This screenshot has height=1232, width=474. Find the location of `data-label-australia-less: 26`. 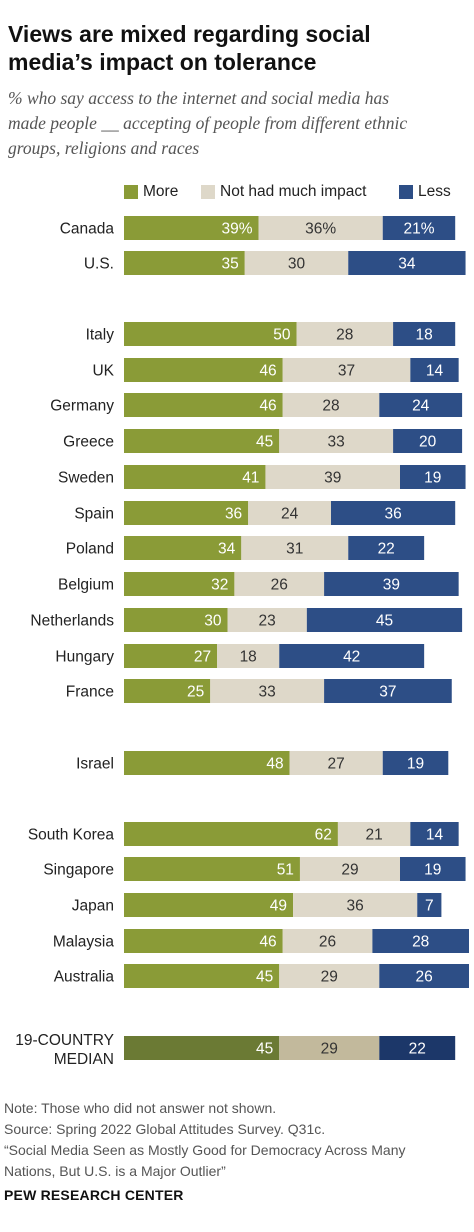

data-label-australia-less: 26 is located at coordinates (424, 977).